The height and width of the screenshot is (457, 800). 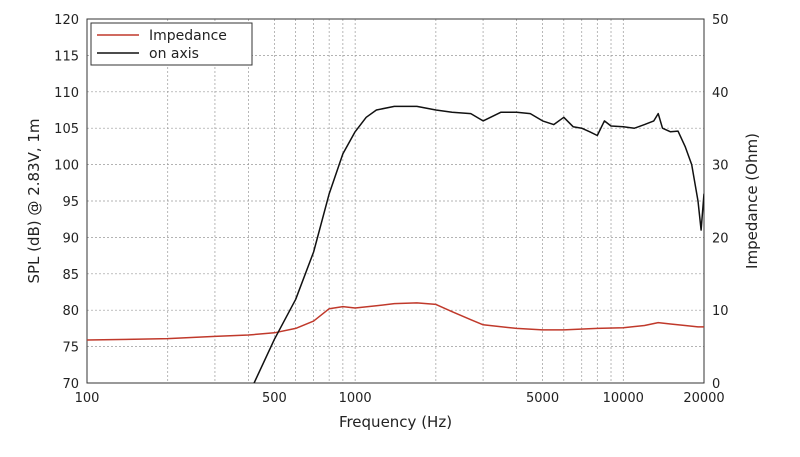 I want to click on y-left-tick-label: 70, so click(x=70, y=384).